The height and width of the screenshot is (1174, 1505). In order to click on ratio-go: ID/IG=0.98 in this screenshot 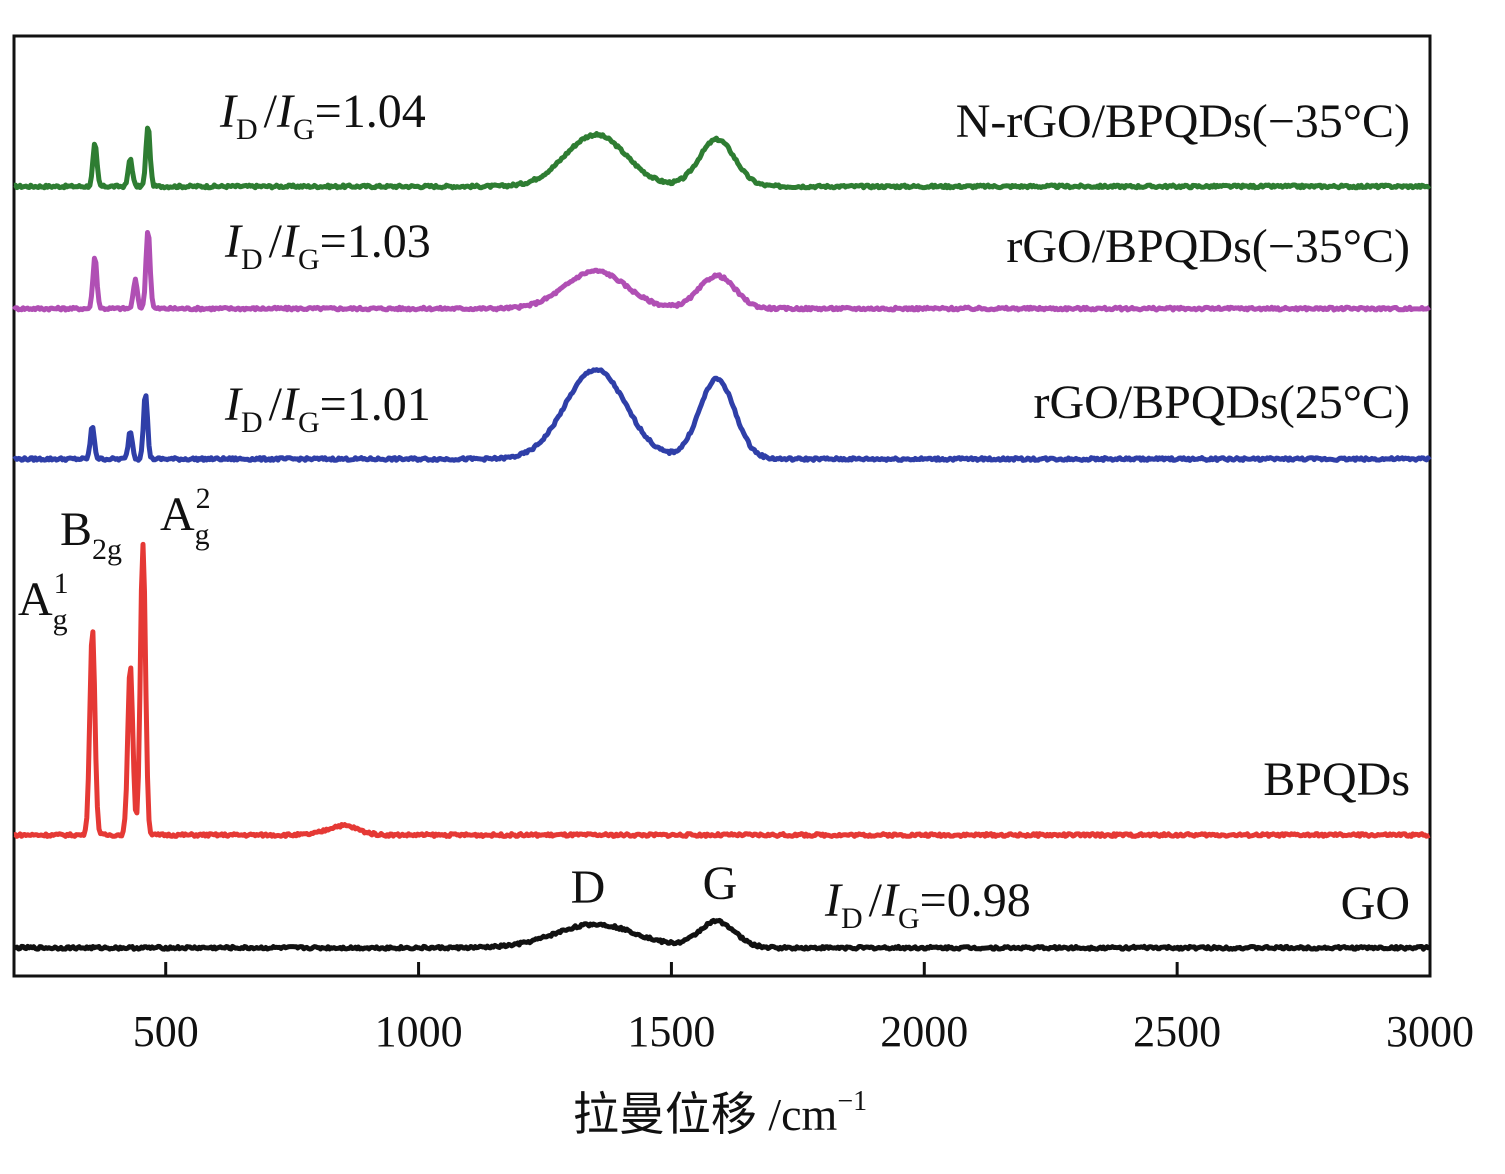, I will do `click(927, 904)`.